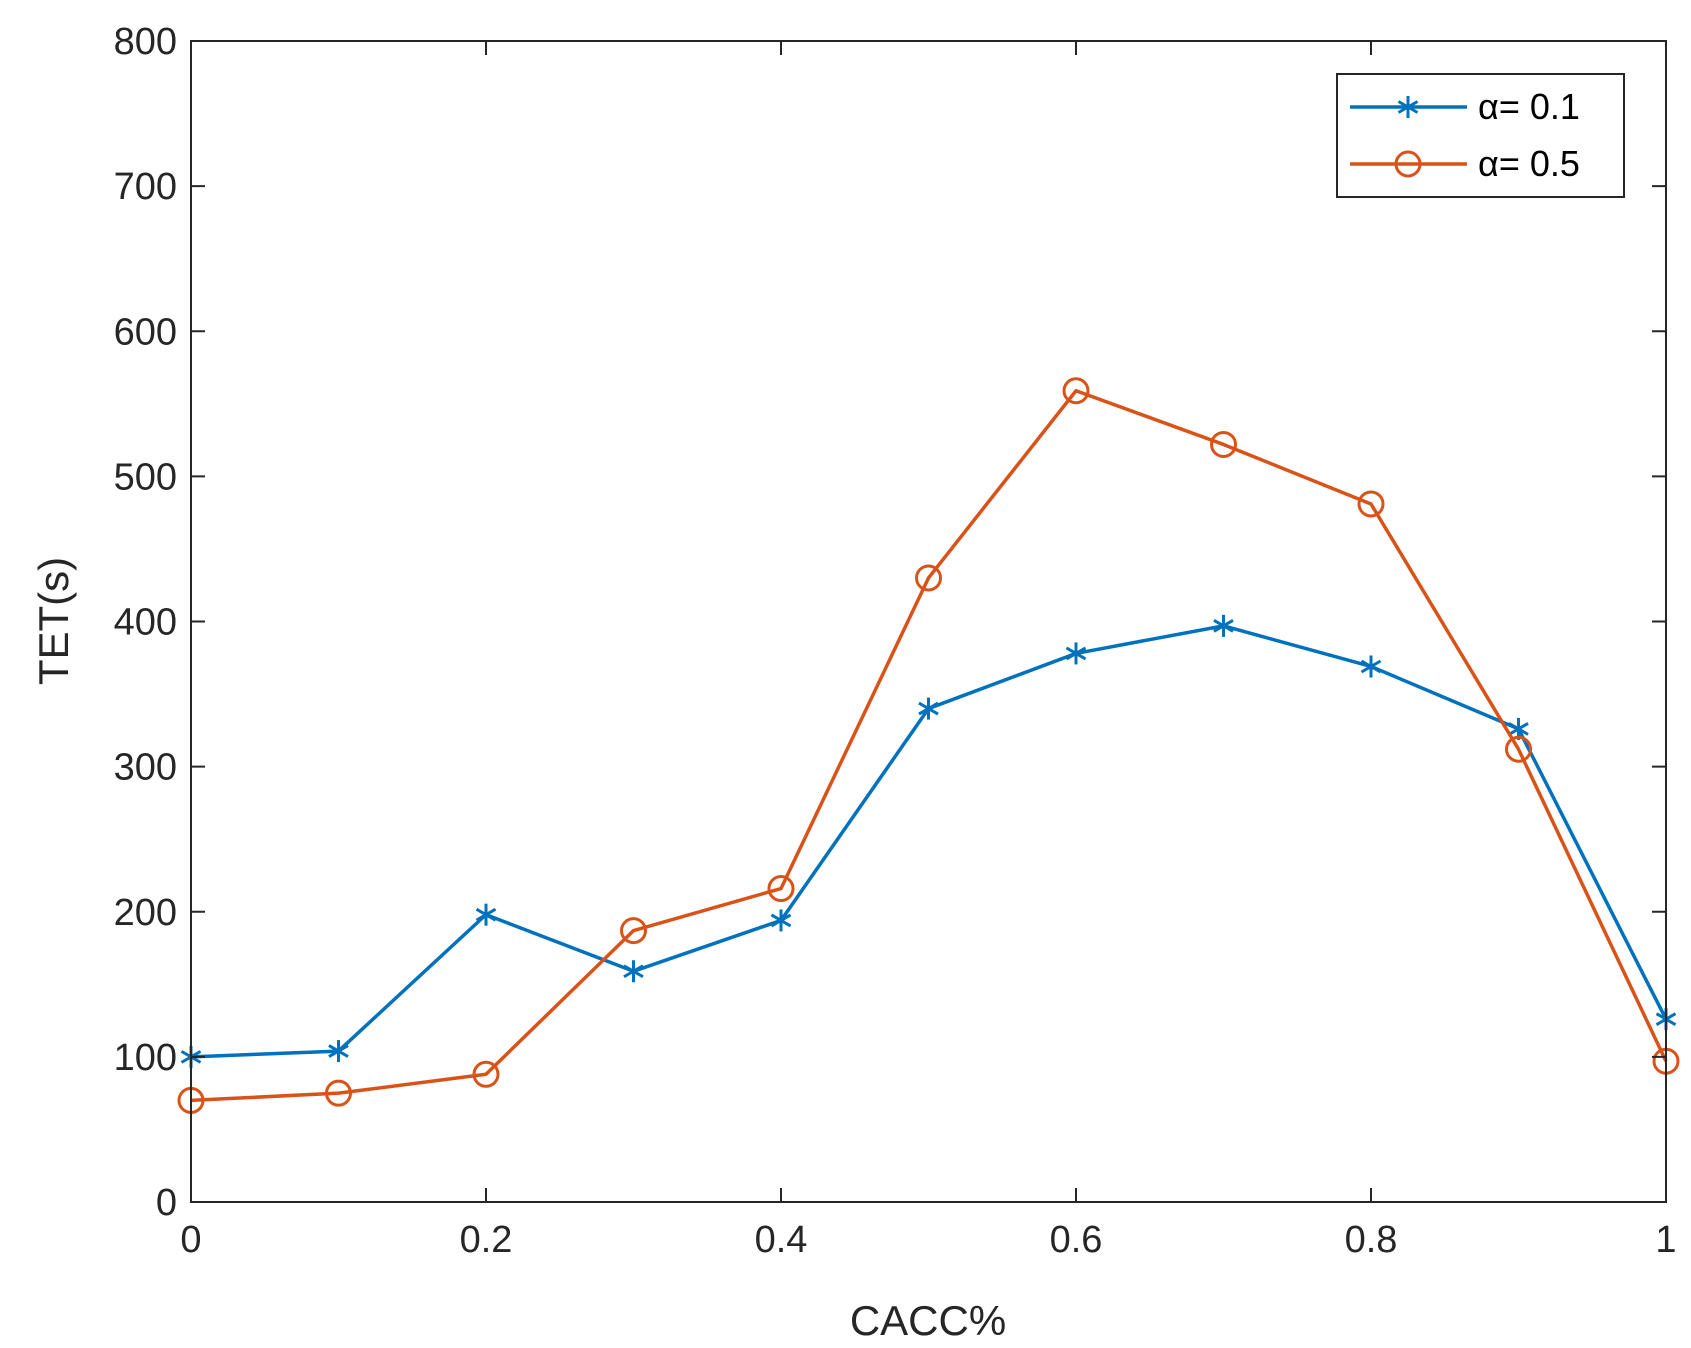  Describe the element at coordinates (1076, 1240) in the screenshot. I see `x-tick-label: 0.6` at that location.